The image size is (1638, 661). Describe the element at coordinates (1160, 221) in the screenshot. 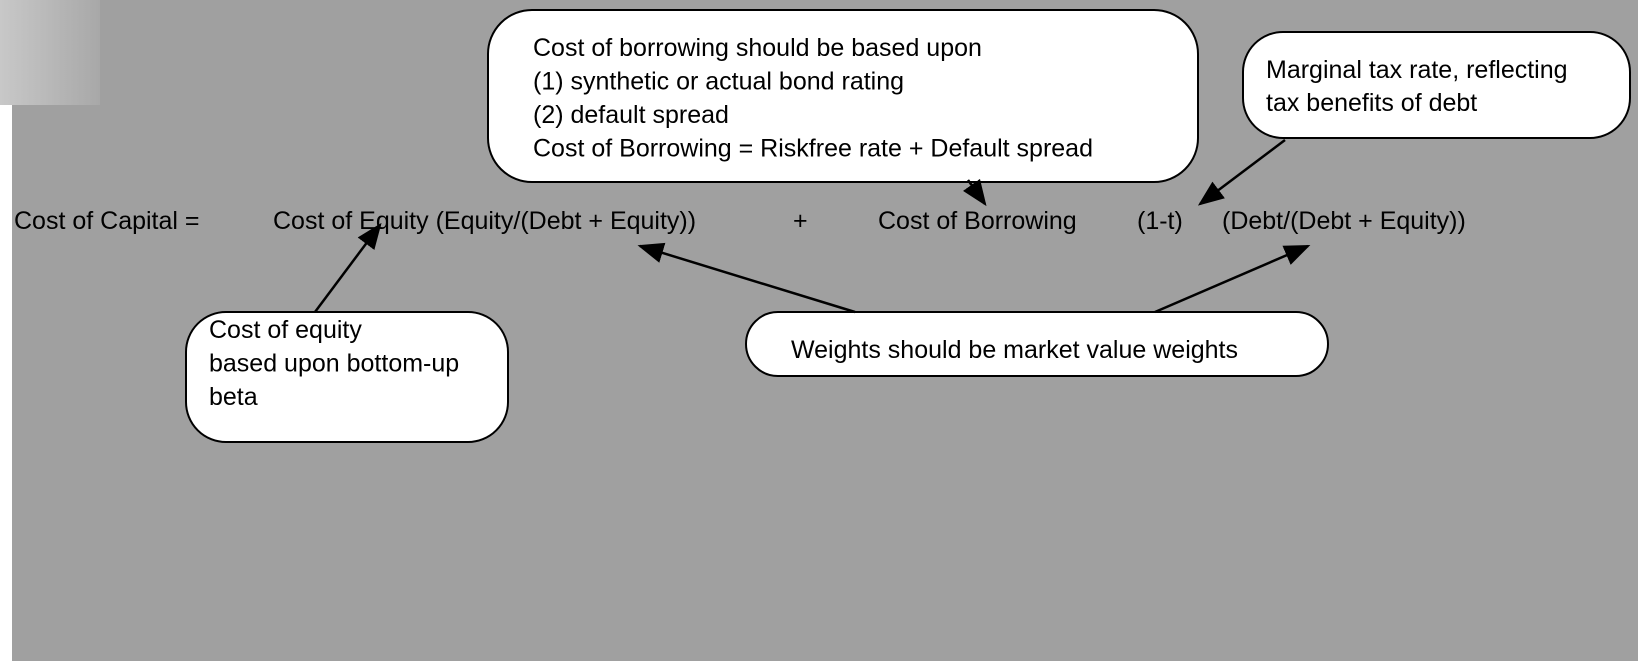

I see `formula-term: (1-t)` at that location.